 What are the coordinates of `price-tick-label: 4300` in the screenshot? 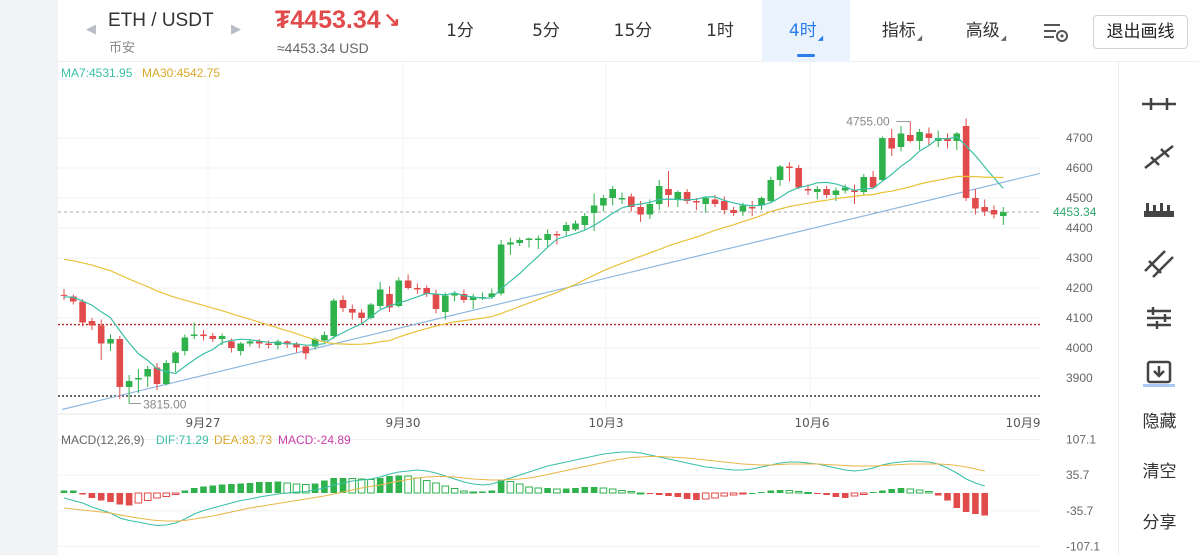 It's located at (1079, 258).